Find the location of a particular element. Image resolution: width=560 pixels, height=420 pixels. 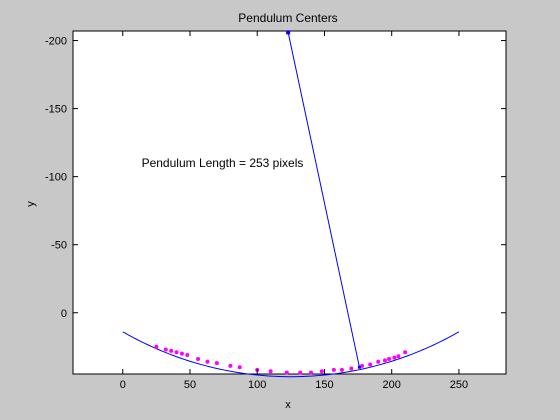

pivot-marker is located at coordinates (288, 32).